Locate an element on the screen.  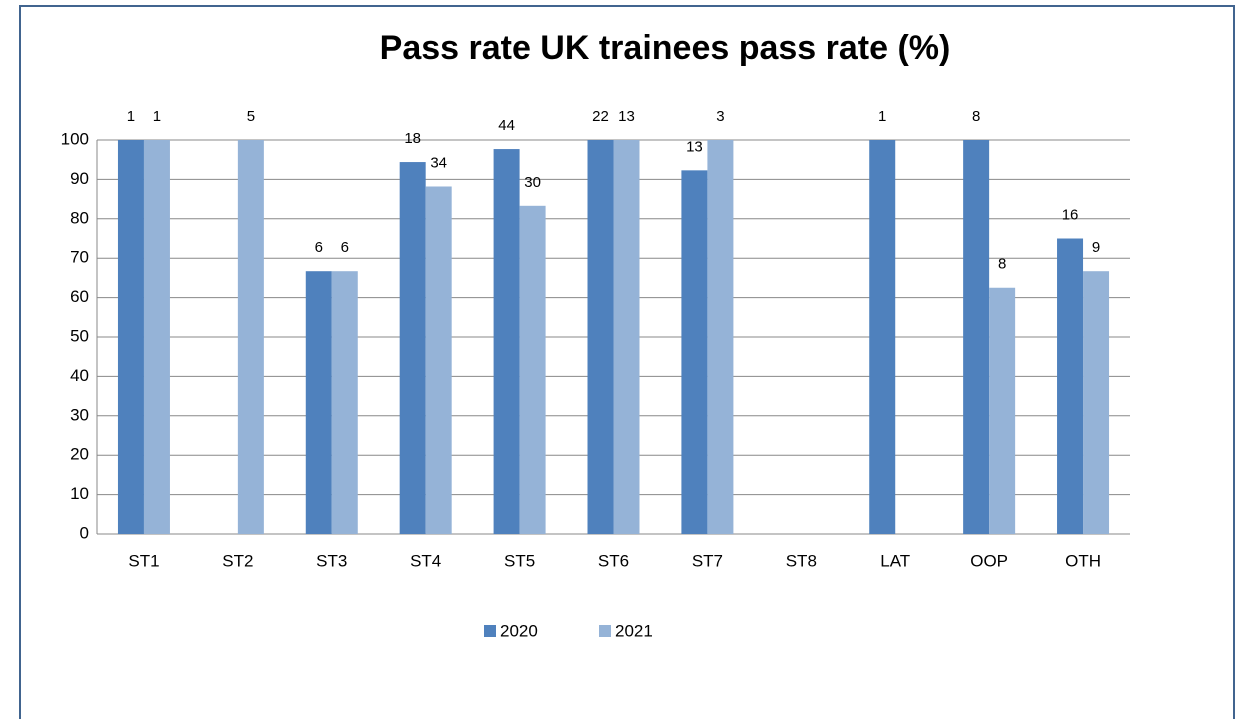
data-label: 34 is located at coordinates (438, 162).